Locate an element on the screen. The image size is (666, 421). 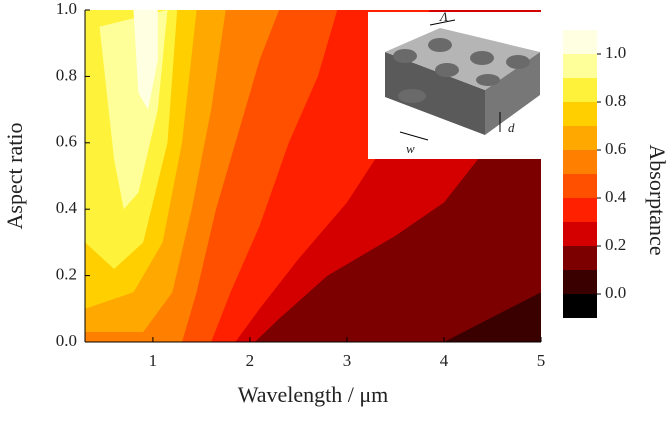
block-front is located at coordinates (435, 93).